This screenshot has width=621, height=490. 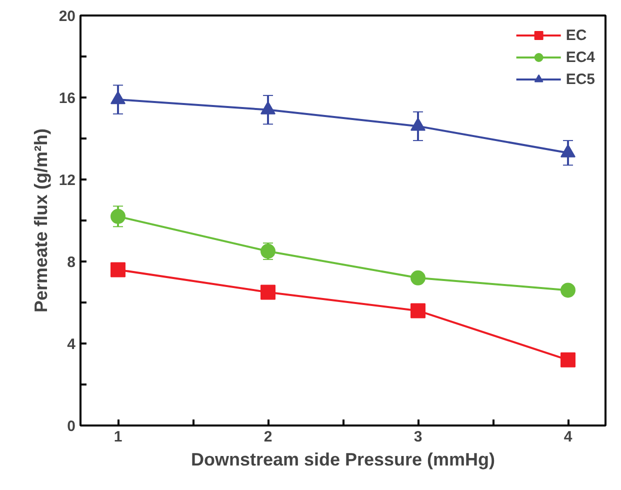 I want to click on legend-label: EC, so click(x=576, y=35).